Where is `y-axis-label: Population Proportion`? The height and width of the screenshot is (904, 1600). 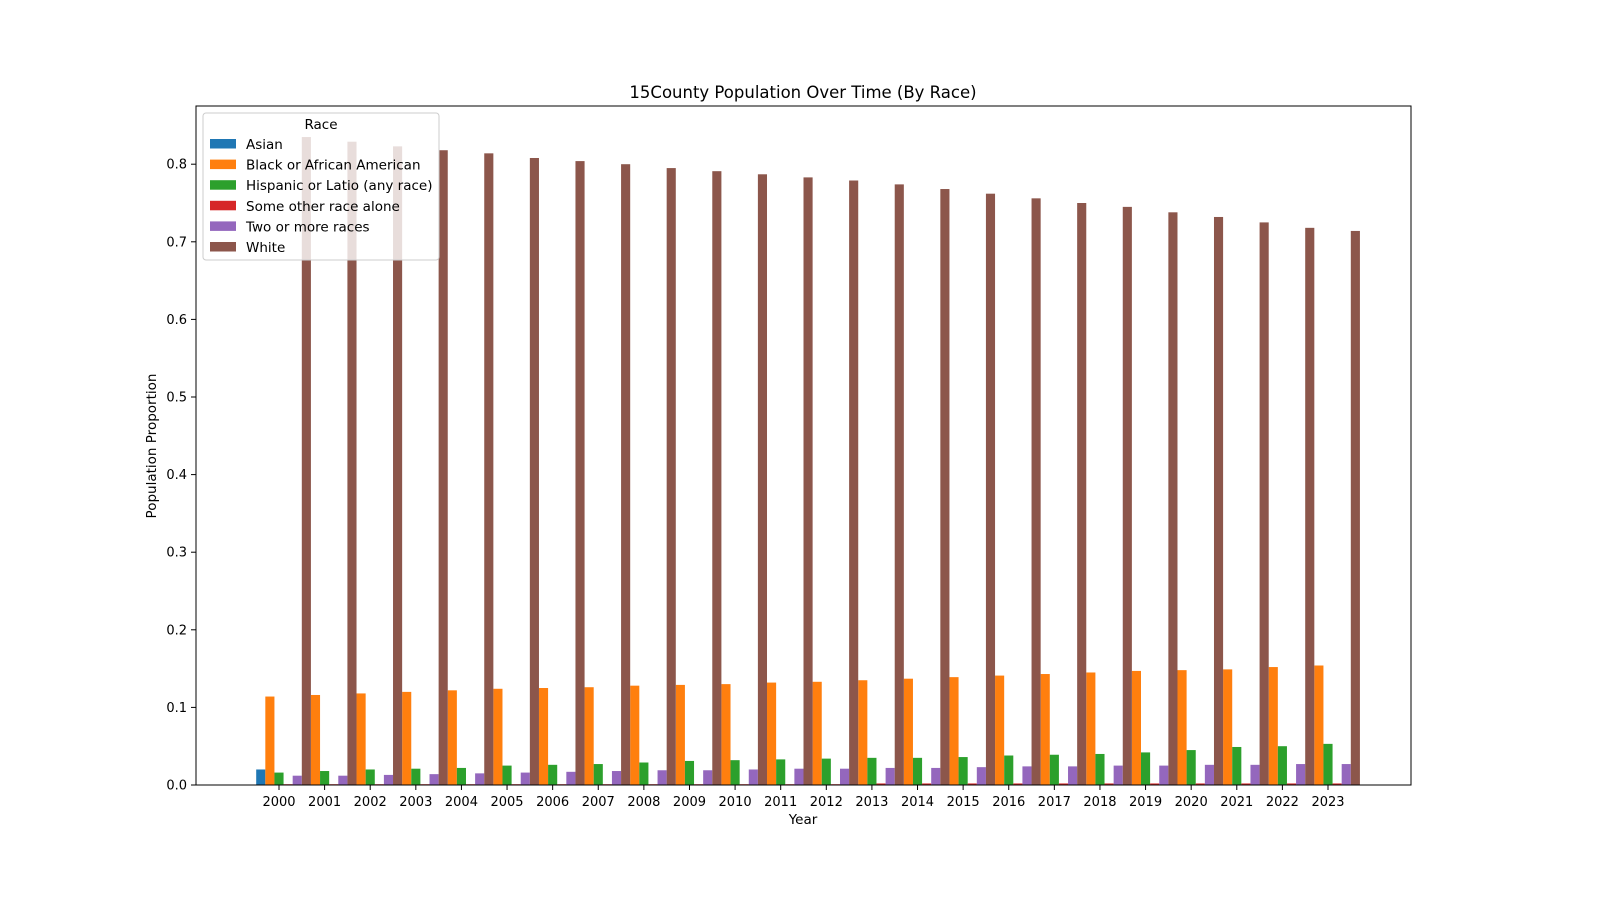
y-axis-label: Population Proportion is located at coordinates (152, 446).